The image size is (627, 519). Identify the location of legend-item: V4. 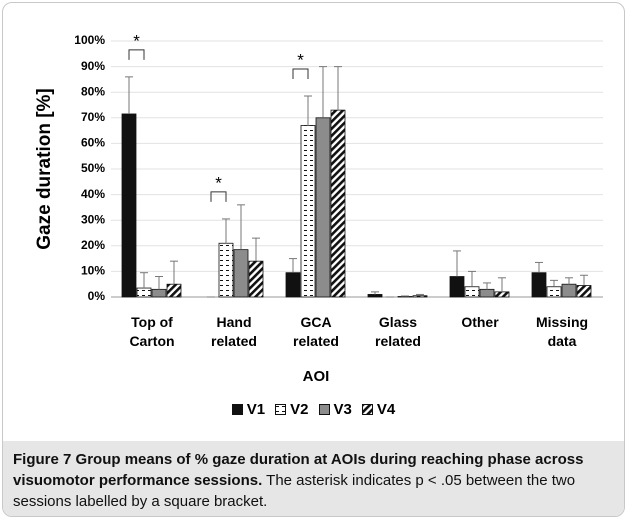
(378, 409).